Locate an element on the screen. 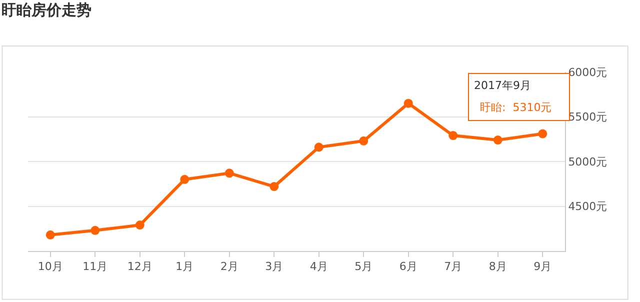 The height and width of the screenshot is (302, 640). x-tick-label: 12月 is located at coordinates (139, 267).